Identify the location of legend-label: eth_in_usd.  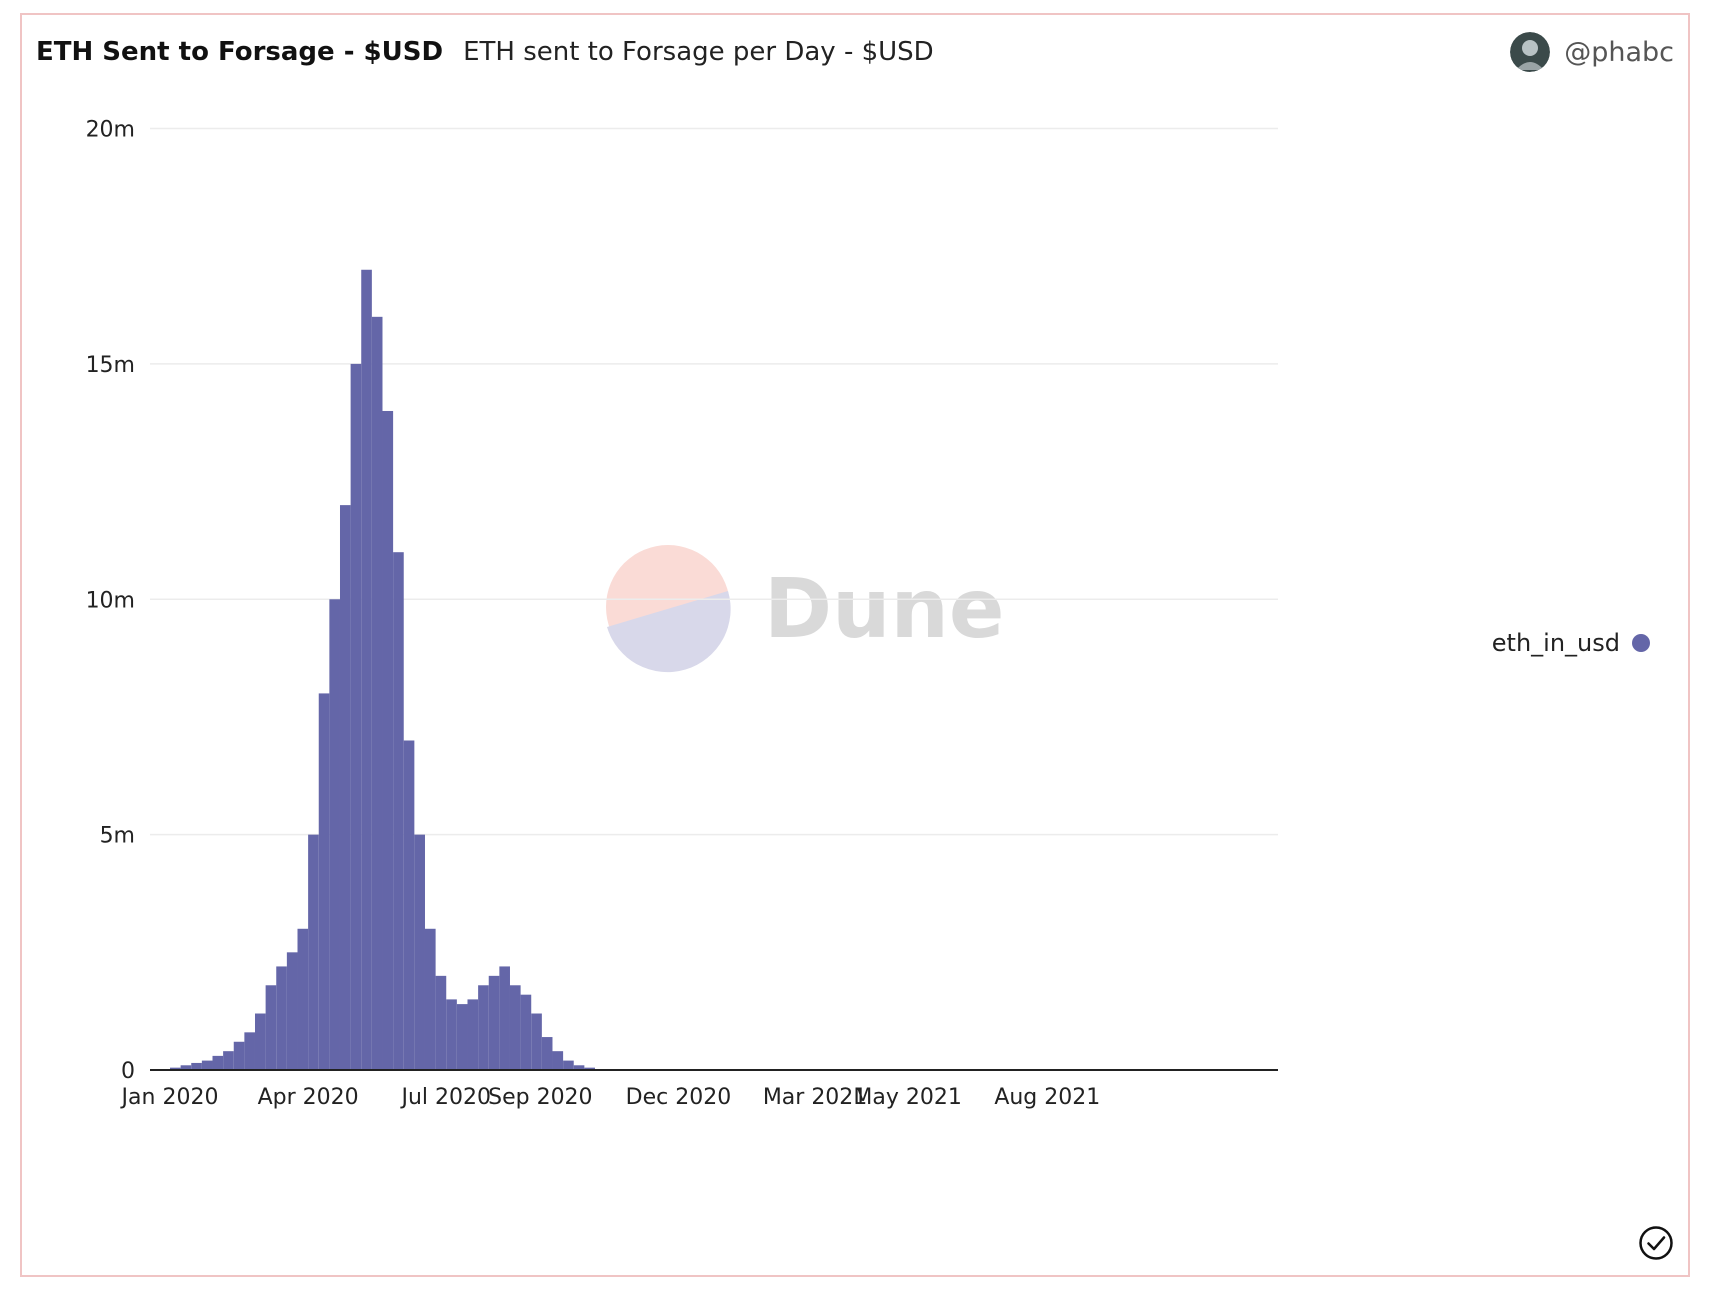
(1555, 643).